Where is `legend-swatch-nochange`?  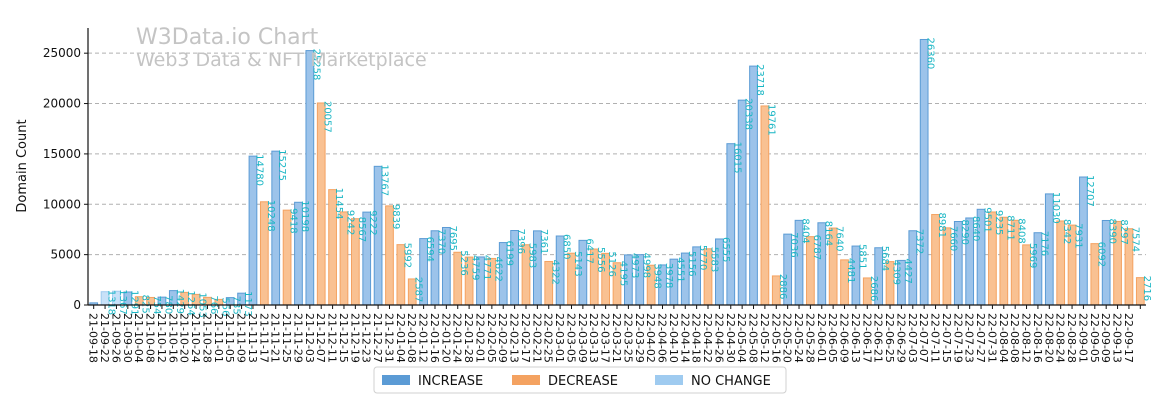
legend-swatch-nochange is located at coordinates (669, 380).